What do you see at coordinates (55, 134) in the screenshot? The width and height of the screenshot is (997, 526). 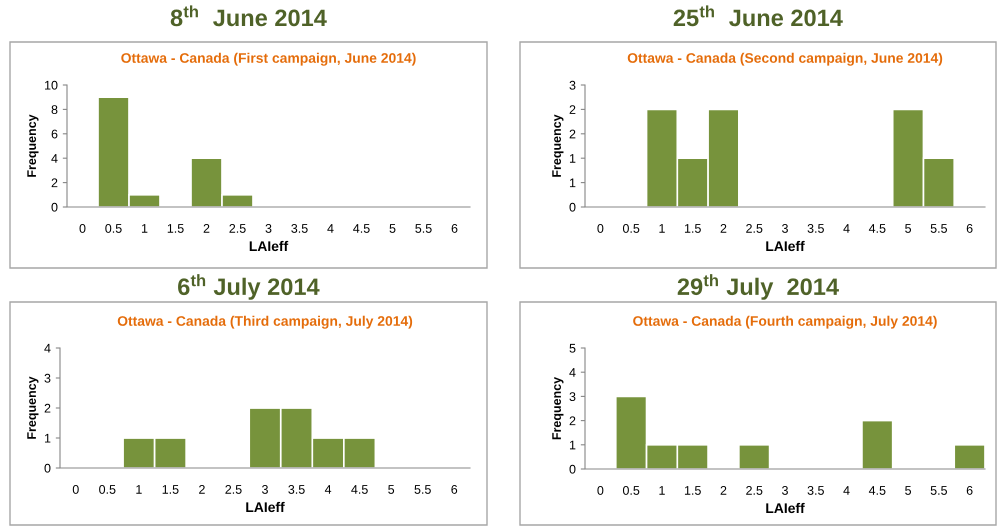 I see `y-tick-label: 6` at bounding box center [55, 134].